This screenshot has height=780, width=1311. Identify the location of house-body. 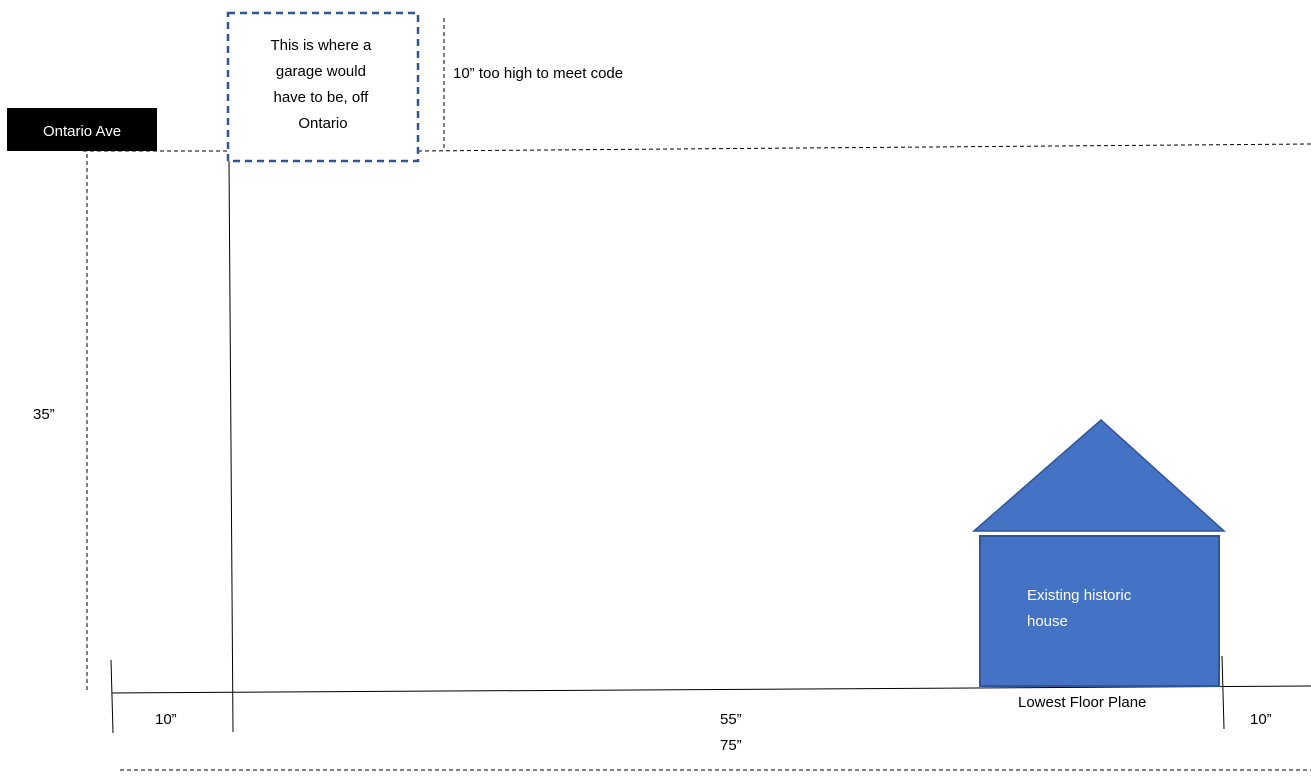
(1099, 611).